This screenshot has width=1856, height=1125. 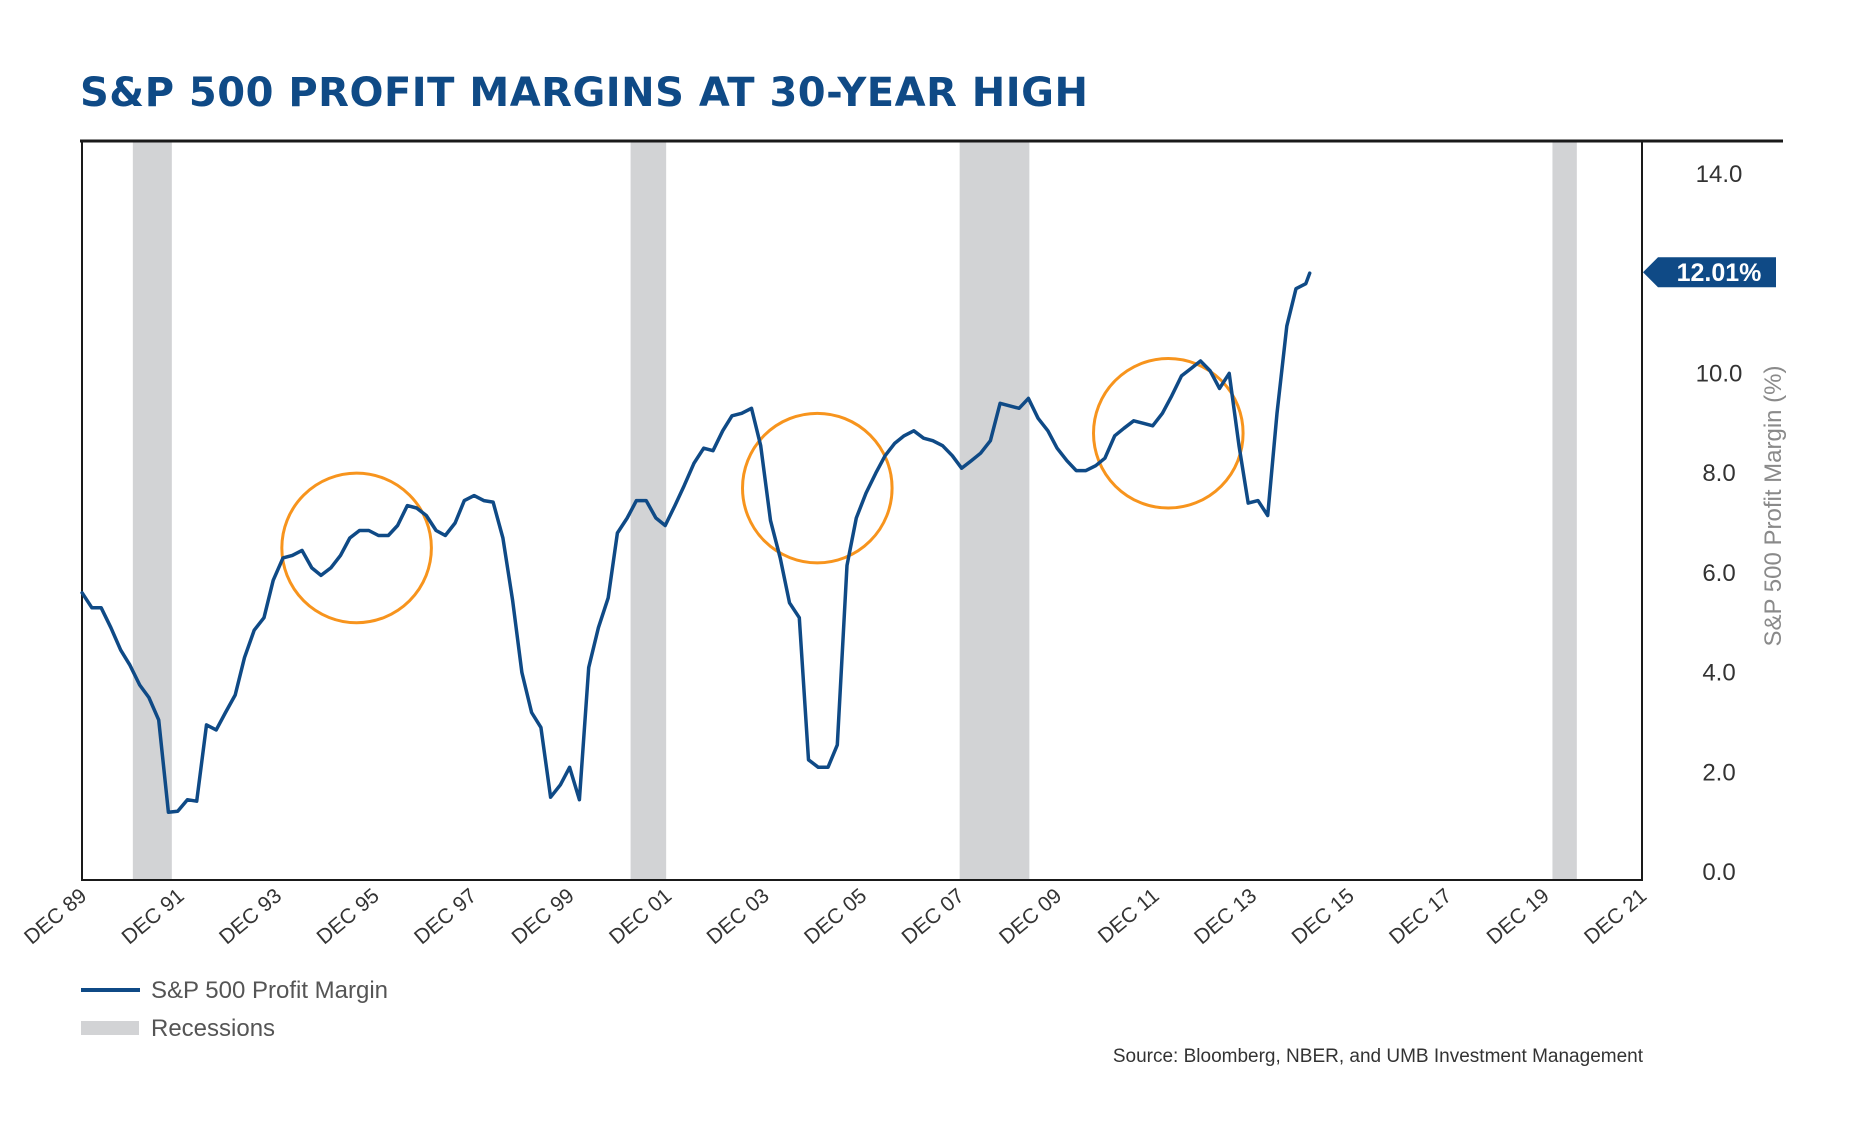 I want to click on x-tick-label: DEC 17, so click(x=1420, y=916).